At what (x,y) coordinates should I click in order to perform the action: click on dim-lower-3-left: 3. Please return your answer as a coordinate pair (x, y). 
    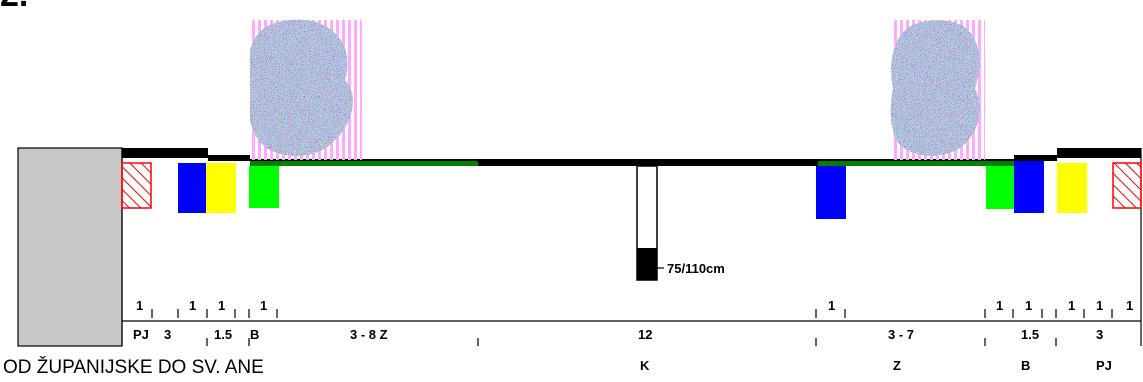
    Looking at the image, I should click on (168, 334).